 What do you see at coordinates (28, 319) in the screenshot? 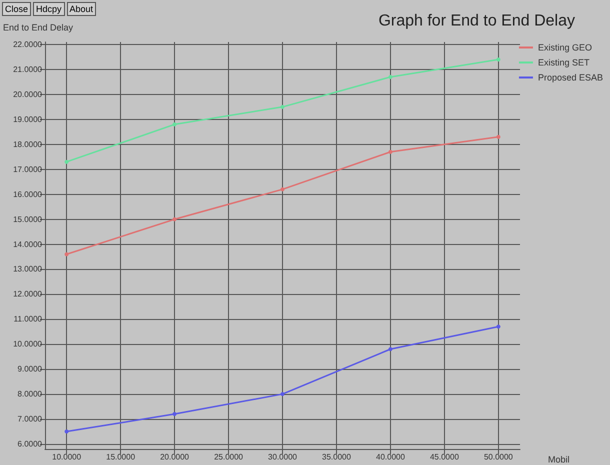
I see `y-tick-label: 11.0000` at bounding box center [28, 319].